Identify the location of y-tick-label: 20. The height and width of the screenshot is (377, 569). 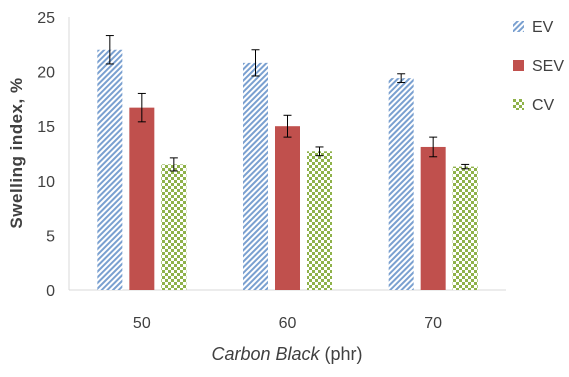
(46, 73).